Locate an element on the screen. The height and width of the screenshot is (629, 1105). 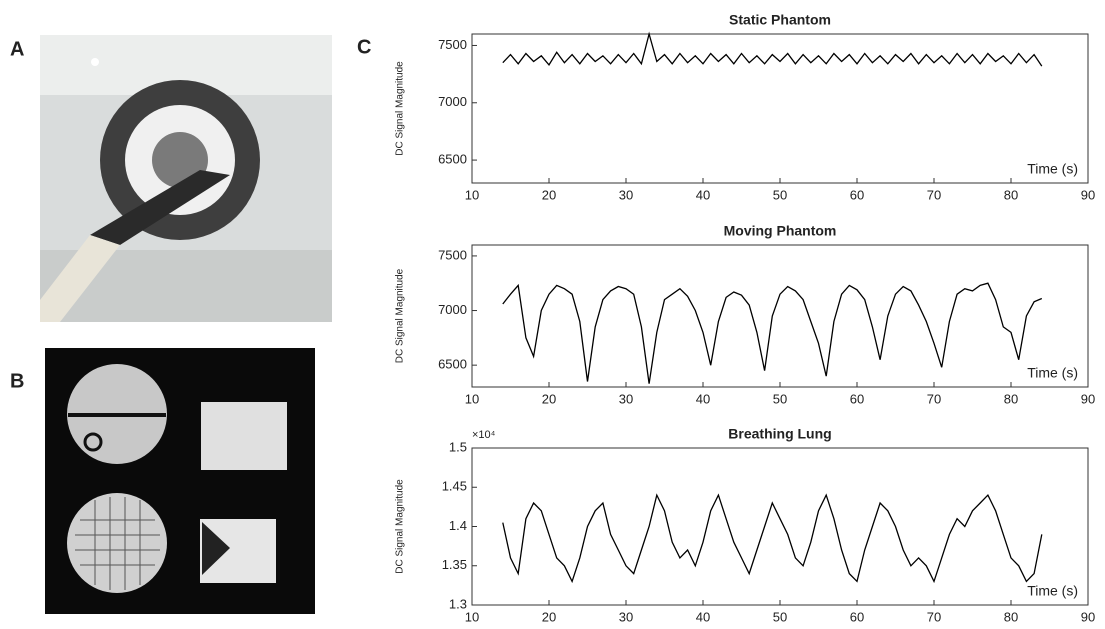
scanner-photo is located at coordinates (186, 178).